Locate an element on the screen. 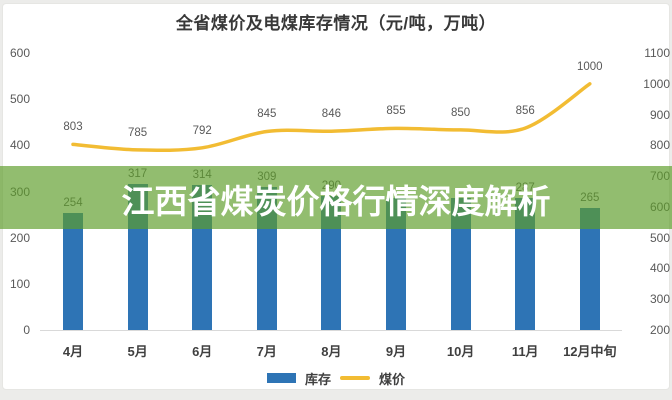 This screenshot has width=672, height=400. chart-title: 全省煤价及电煤库存情况（元/吨，万吨） is located at coordinates (336, 23).